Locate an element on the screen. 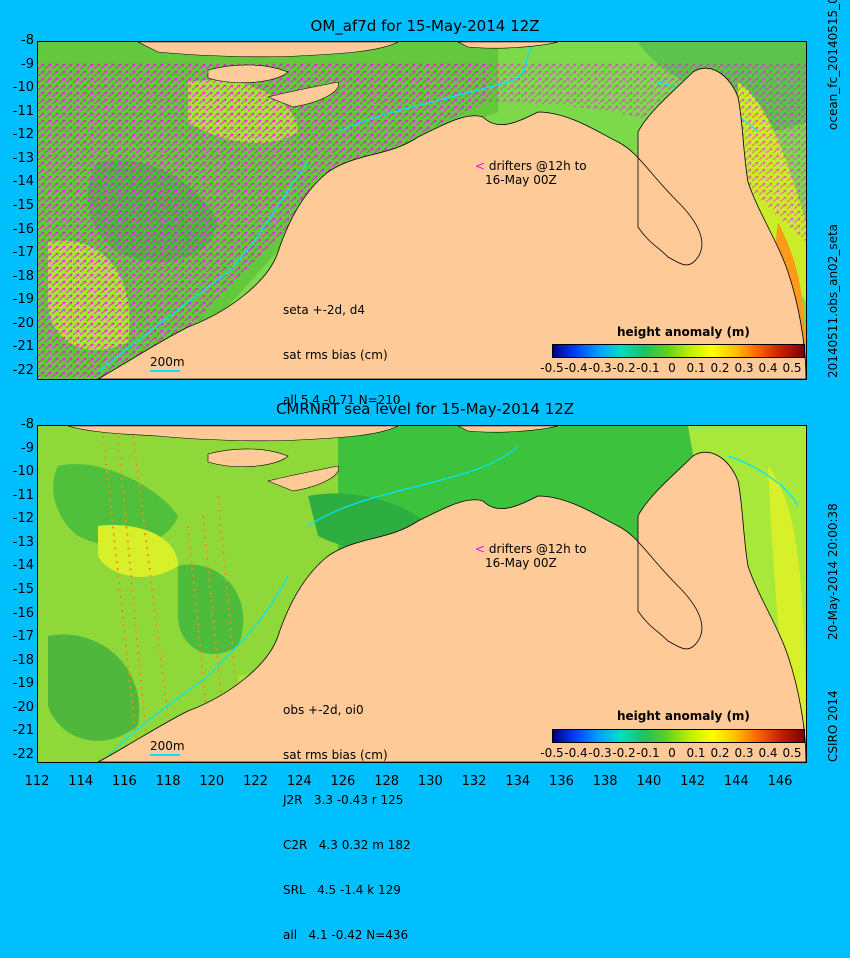  x-tick-label: 124 is located at coordinates (299, 781).